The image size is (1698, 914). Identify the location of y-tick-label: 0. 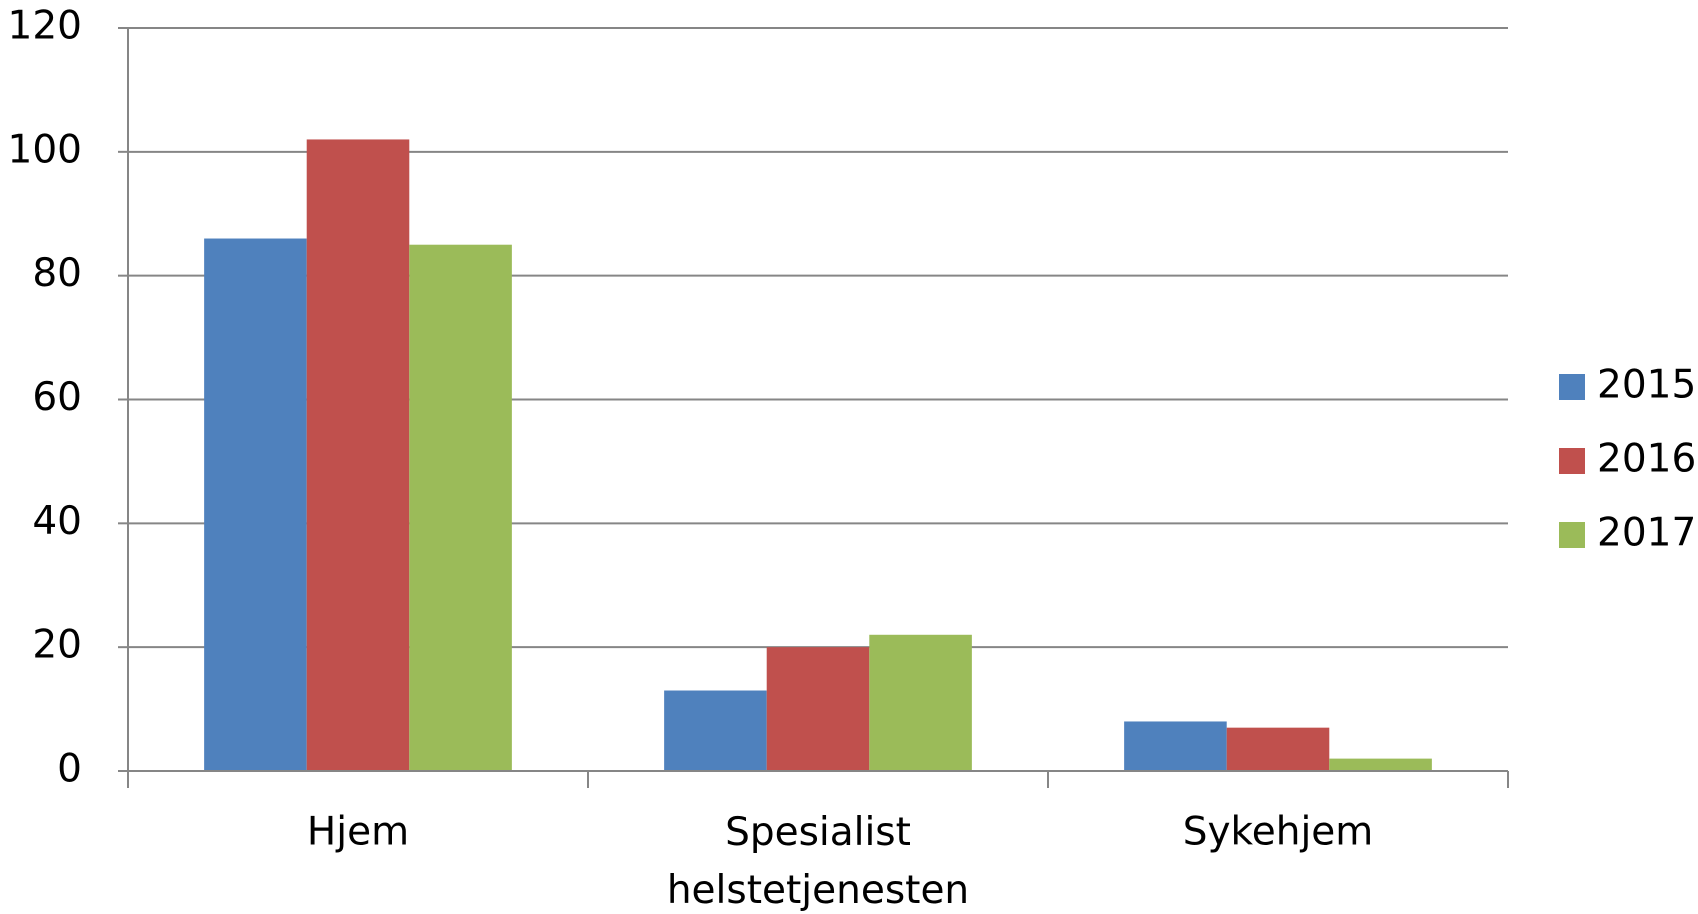
(69, 769).